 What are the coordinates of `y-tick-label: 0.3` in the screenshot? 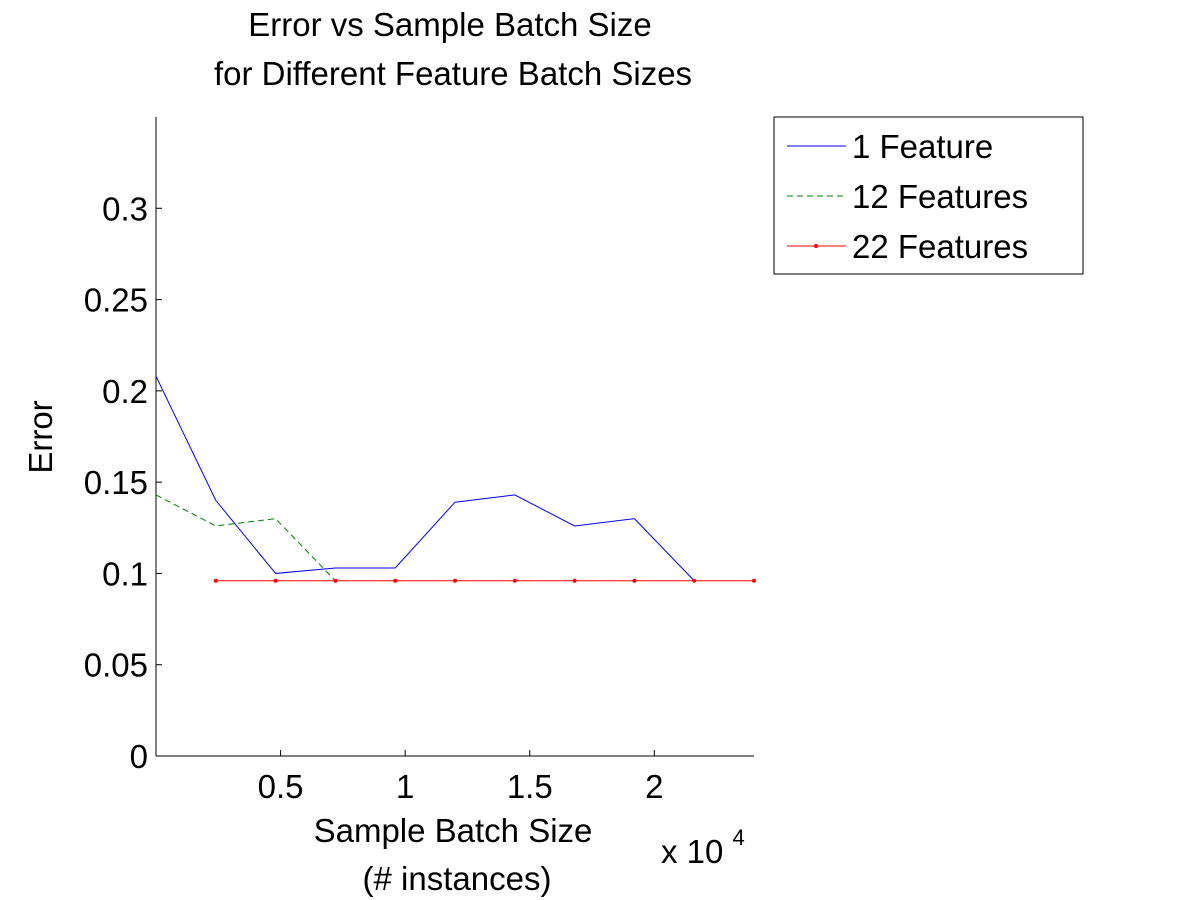 It's located at (125, 208).